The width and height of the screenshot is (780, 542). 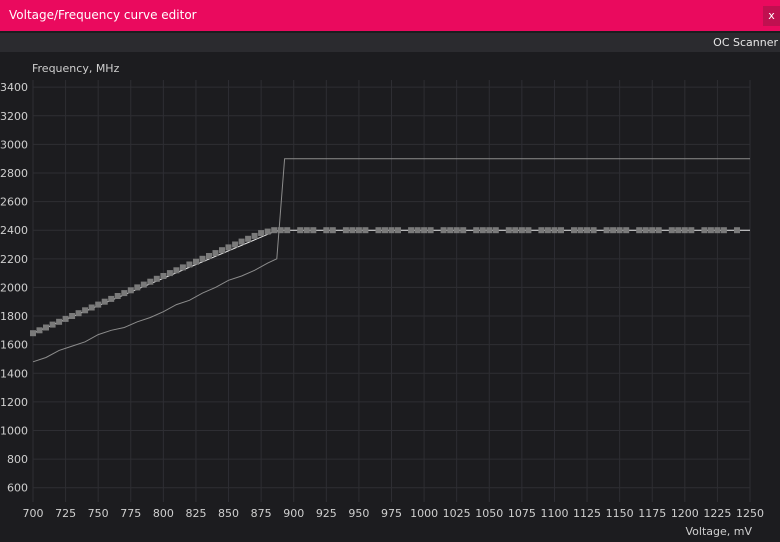 I want to click on y-tick-label: 3200, so click(x=14, y=116).